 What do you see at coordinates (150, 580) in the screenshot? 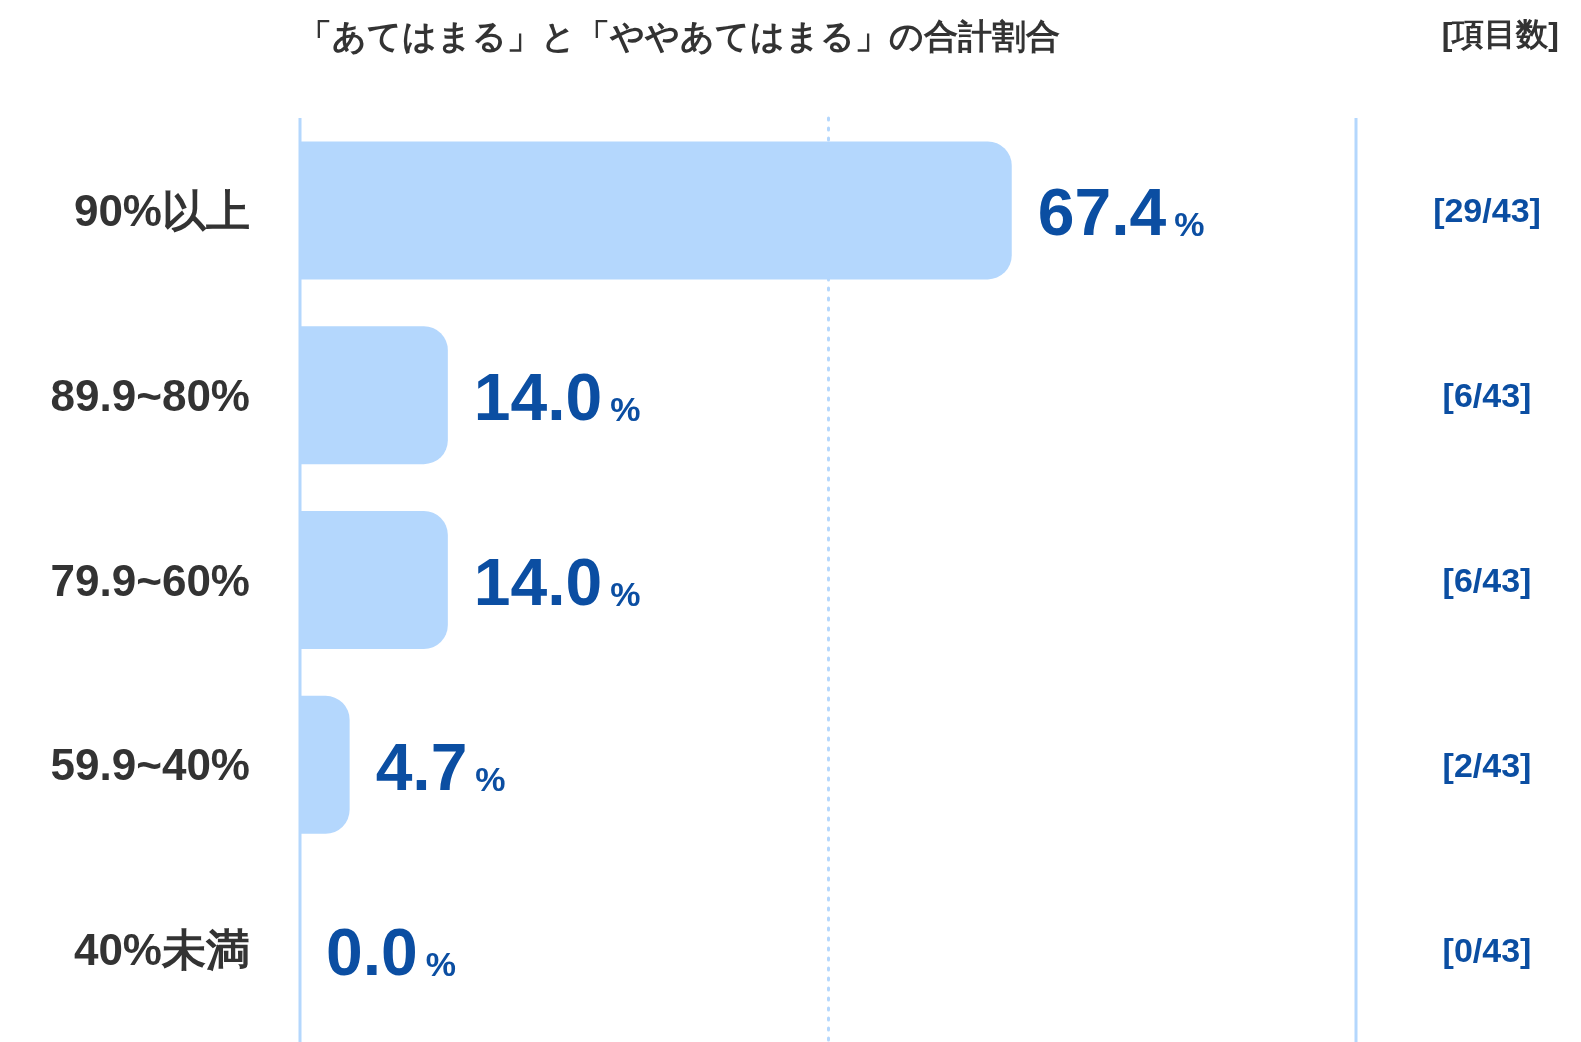
I see `y-tick-label: 79.9~60%` at bounding box center [150, 580].